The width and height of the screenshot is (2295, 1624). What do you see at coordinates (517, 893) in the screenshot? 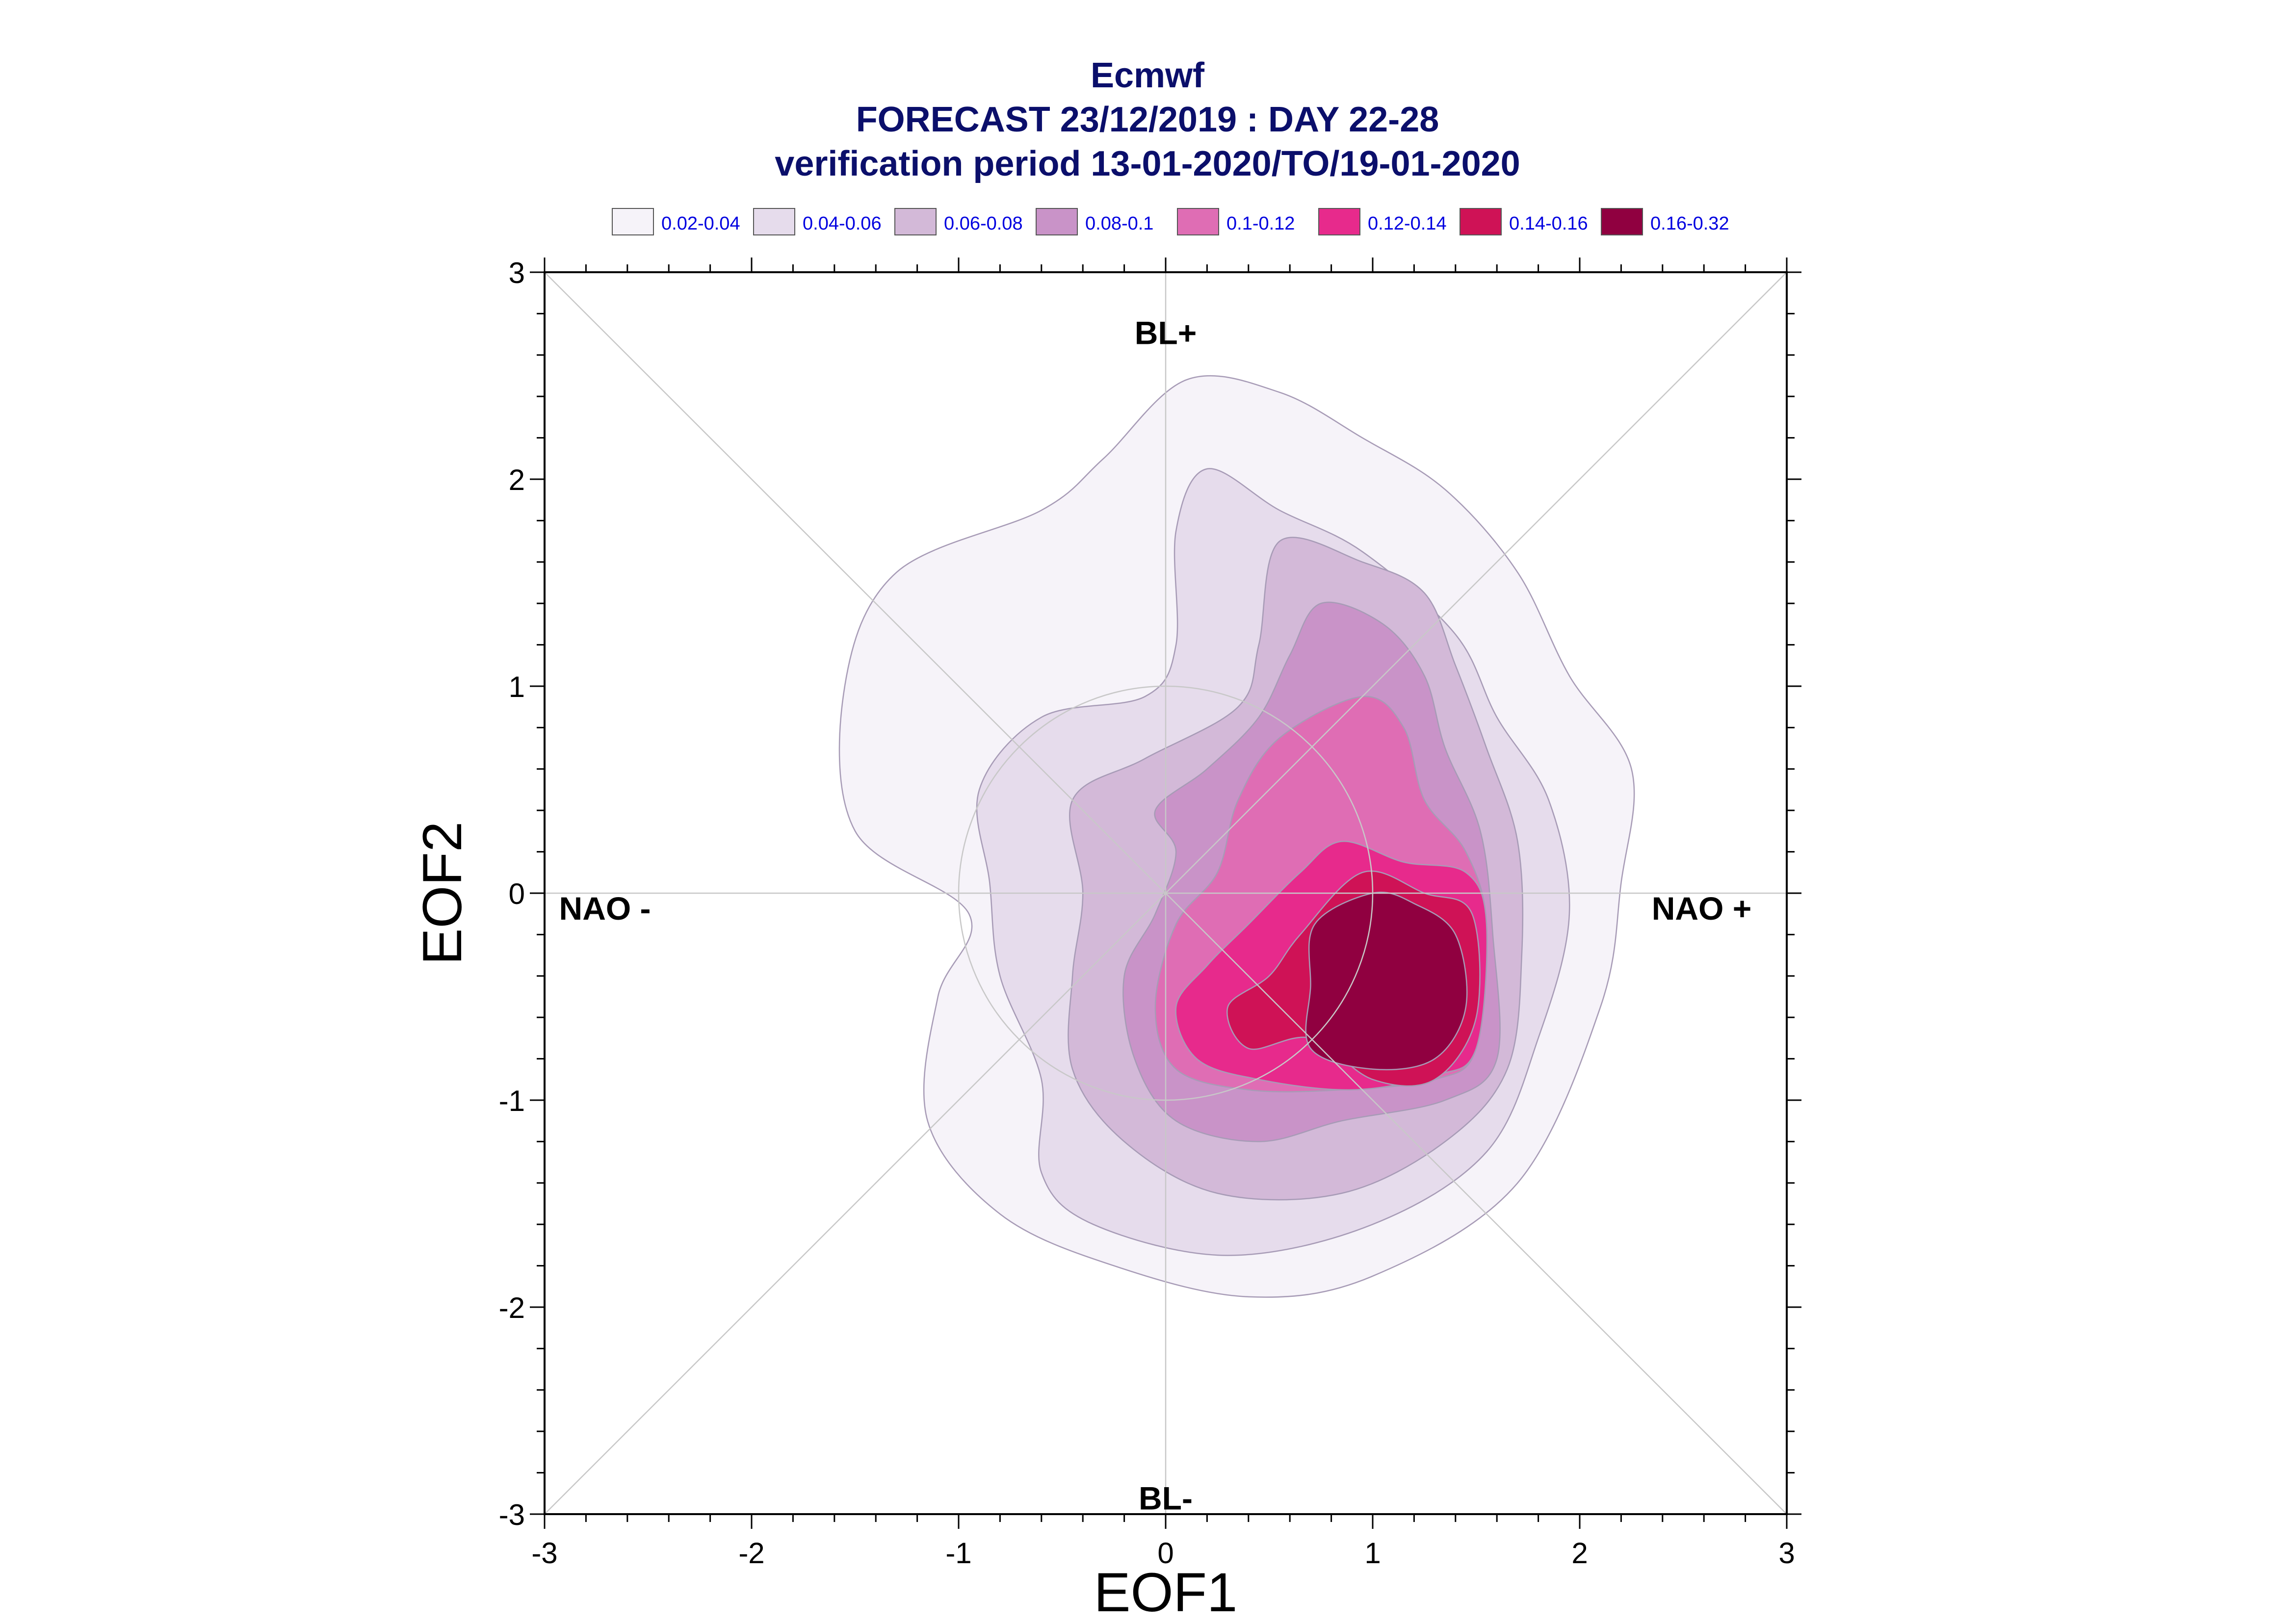
I see `y-tick-label: 0` at bounding box center [517, 893].